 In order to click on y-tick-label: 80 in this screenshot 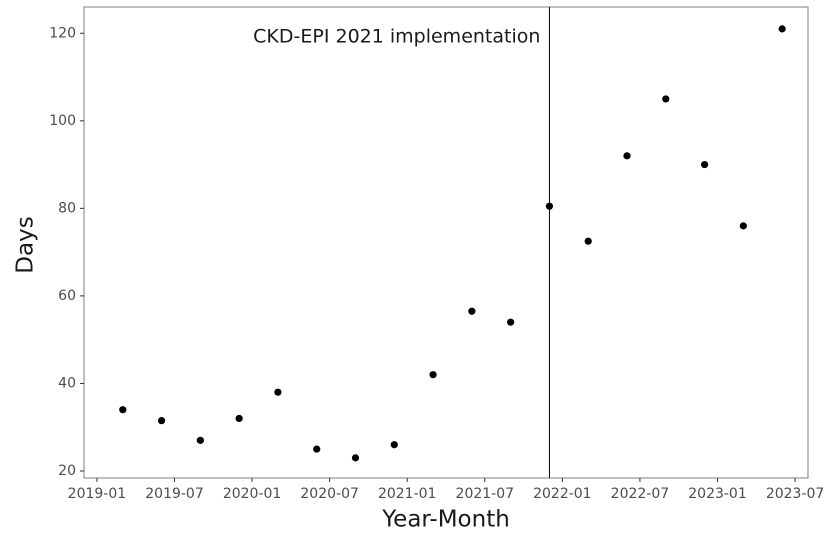, I will do `click(67, 208)`.